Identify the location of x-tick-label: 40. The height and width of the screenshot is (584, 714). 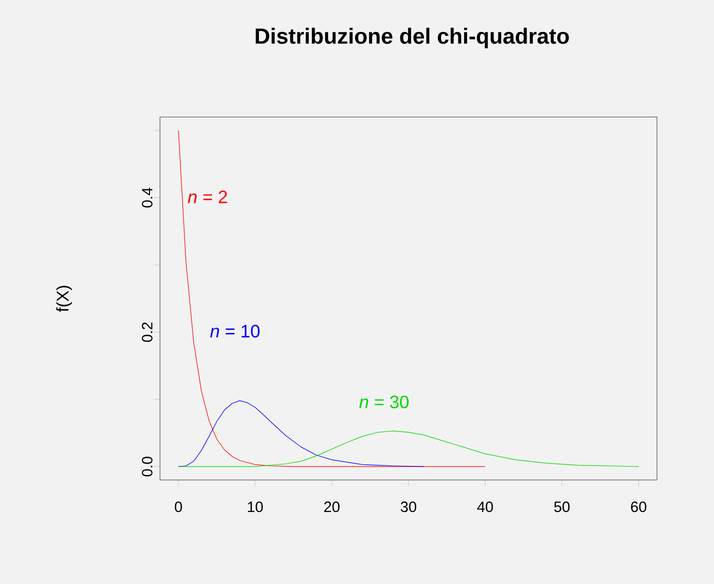
(485, 507).